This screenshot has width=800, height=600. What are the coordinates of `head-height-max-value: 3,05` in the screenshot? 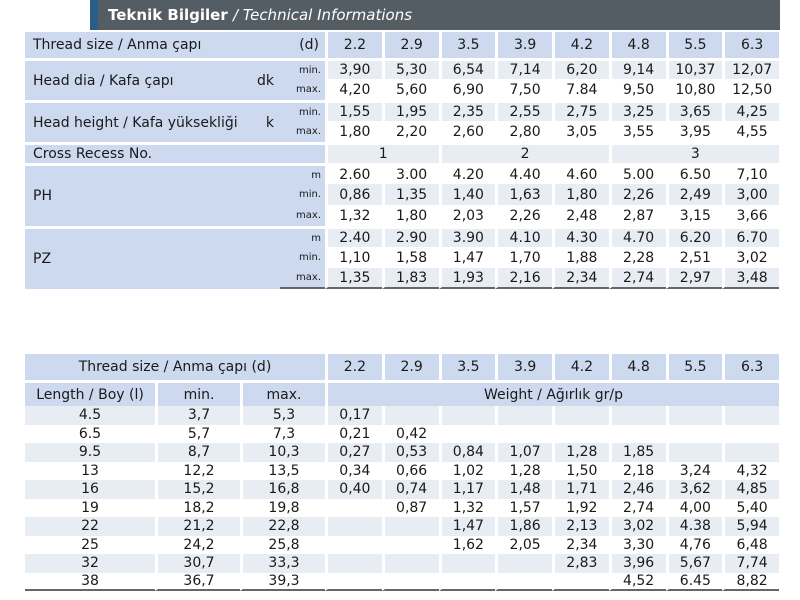 It's located at (580, 131).